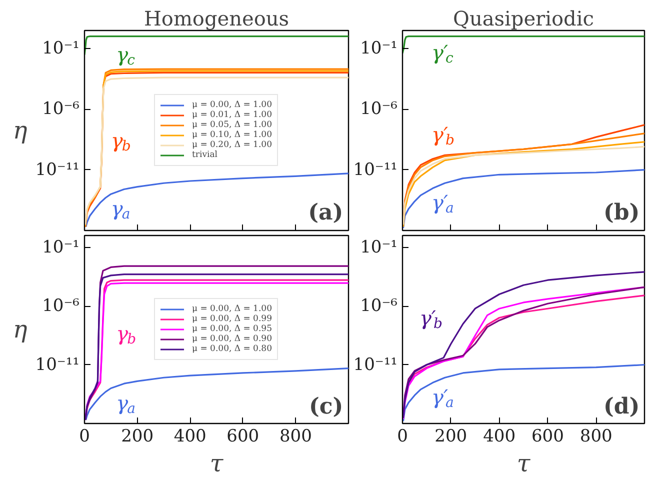 The width and height of the screenshot is (656, 483). What do you see at coordinates (326, 213) in the screenshot?
I see `annotation: (a)` at bounding box center [326, 213].